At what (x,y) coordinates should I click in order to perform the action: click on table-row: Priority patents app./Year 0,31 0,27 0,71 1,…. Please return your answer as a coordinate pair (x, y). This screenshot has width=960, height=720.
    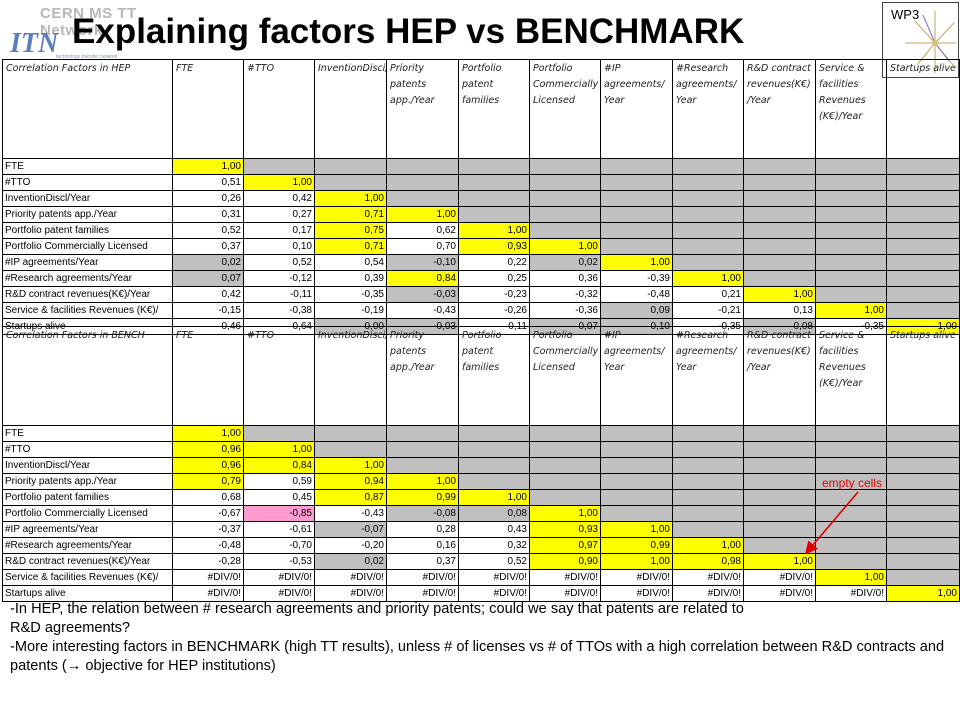
    Looking at the image, I should click on (481, 214).